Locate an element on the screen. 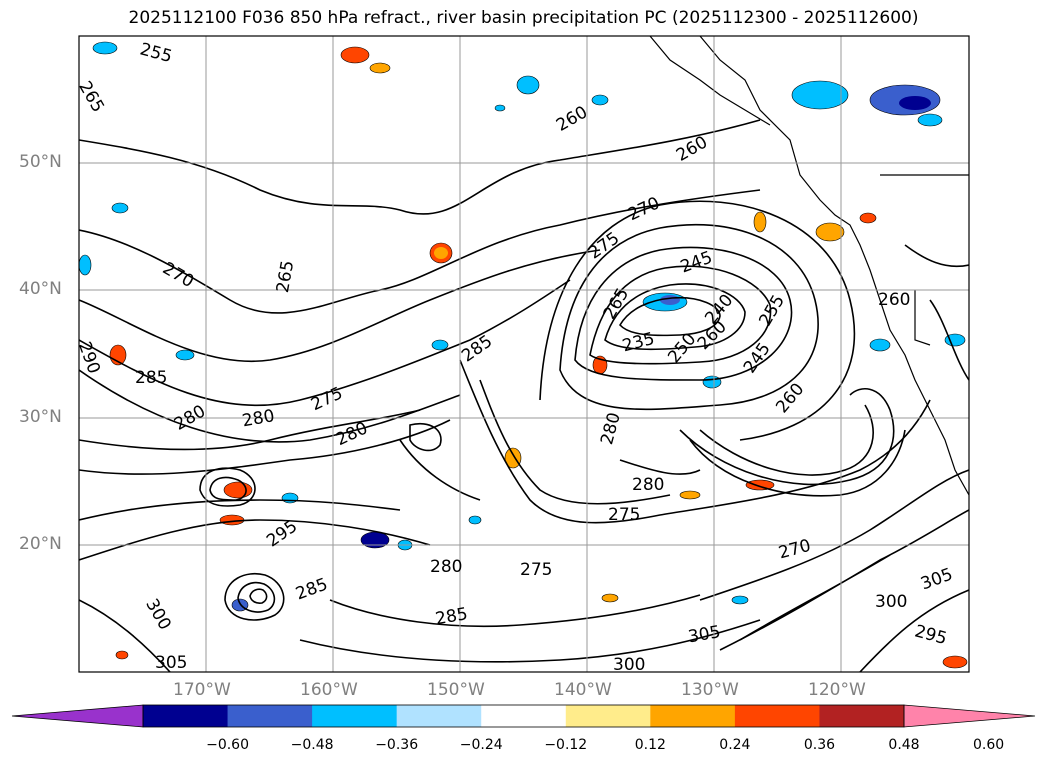 This screenshot has width=1047, height=765. lat-label-50n: 50°N is located at coordinates (40, 162).